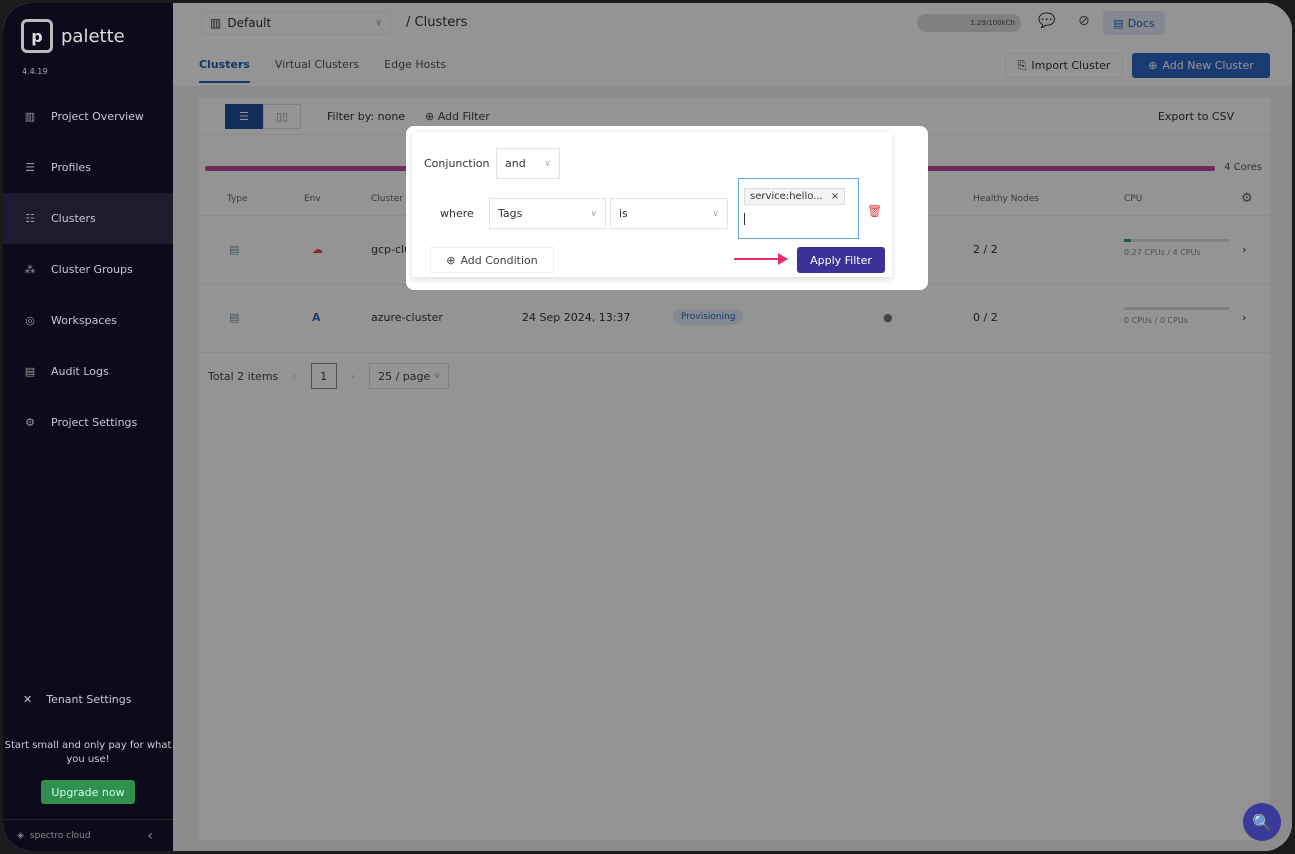 The image size is (1295, 854). Describe the element at coordinates (93, 36) in the screenshot. I see `brand-name: palette` at that location.